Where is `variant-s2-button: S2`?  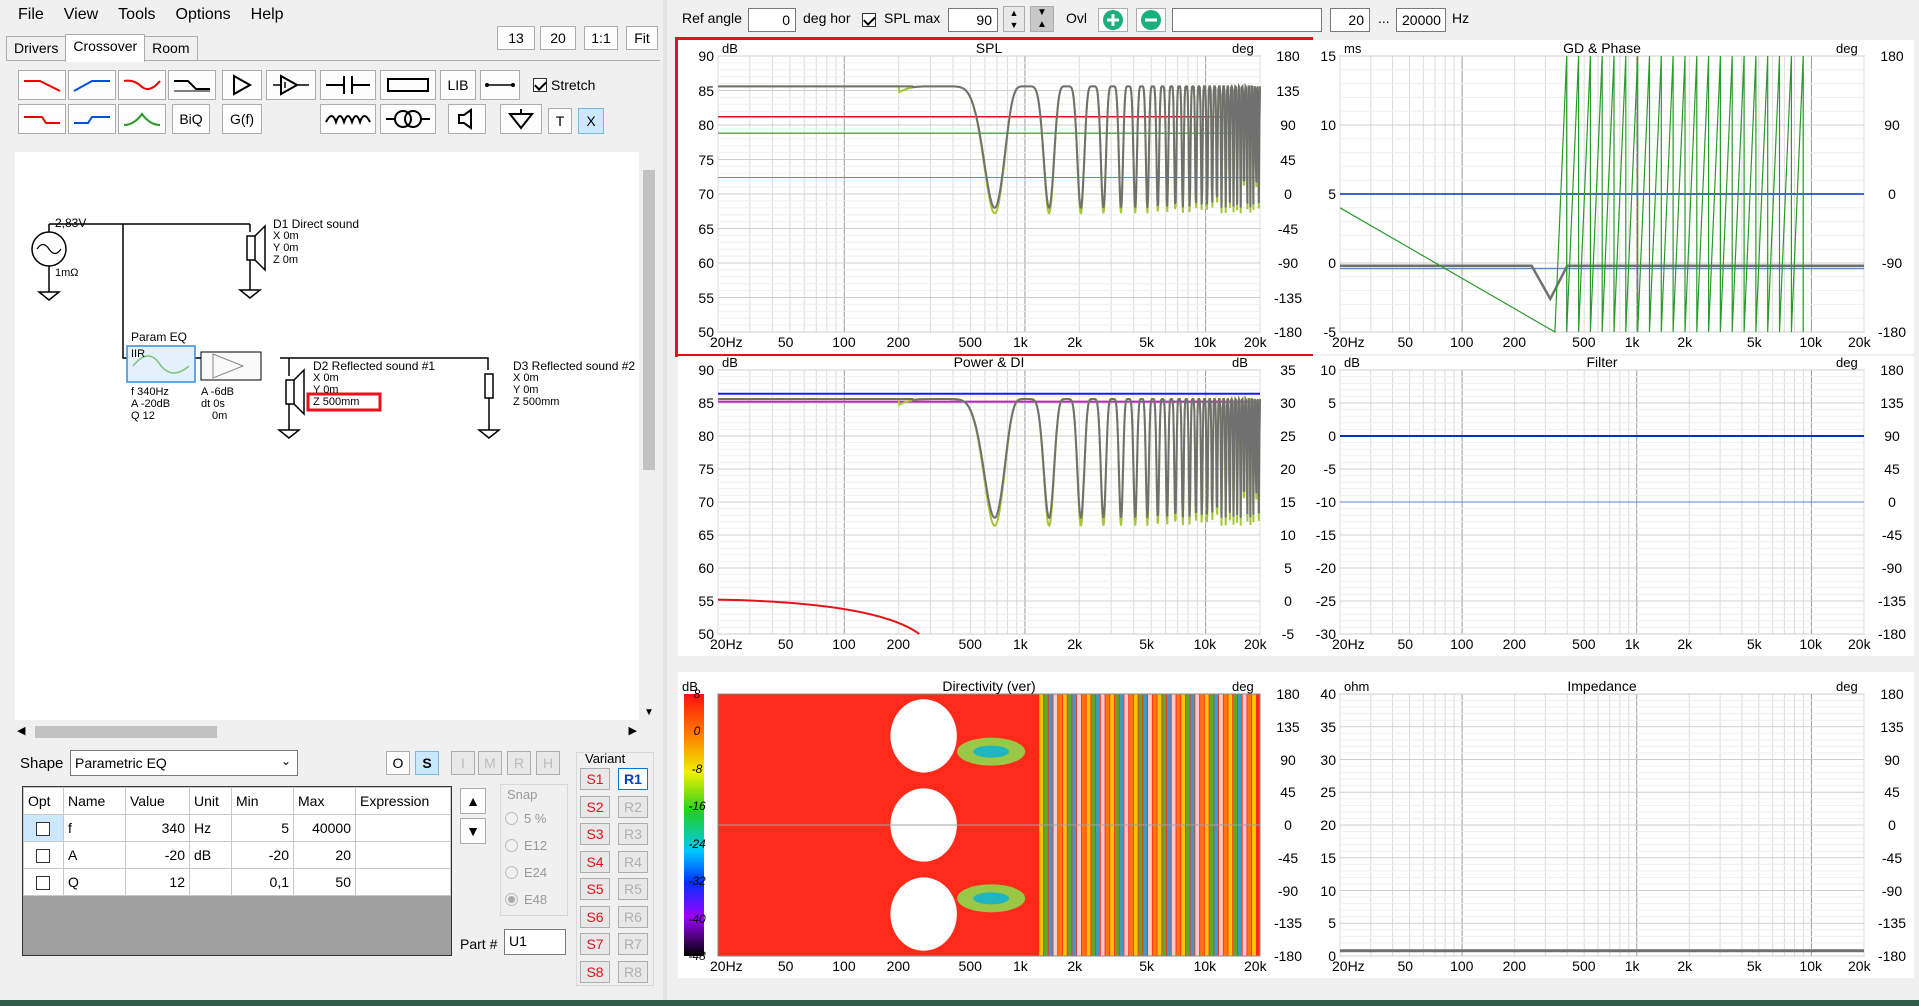
variant-s2-button: S2 is located at coordinates (595, 806).